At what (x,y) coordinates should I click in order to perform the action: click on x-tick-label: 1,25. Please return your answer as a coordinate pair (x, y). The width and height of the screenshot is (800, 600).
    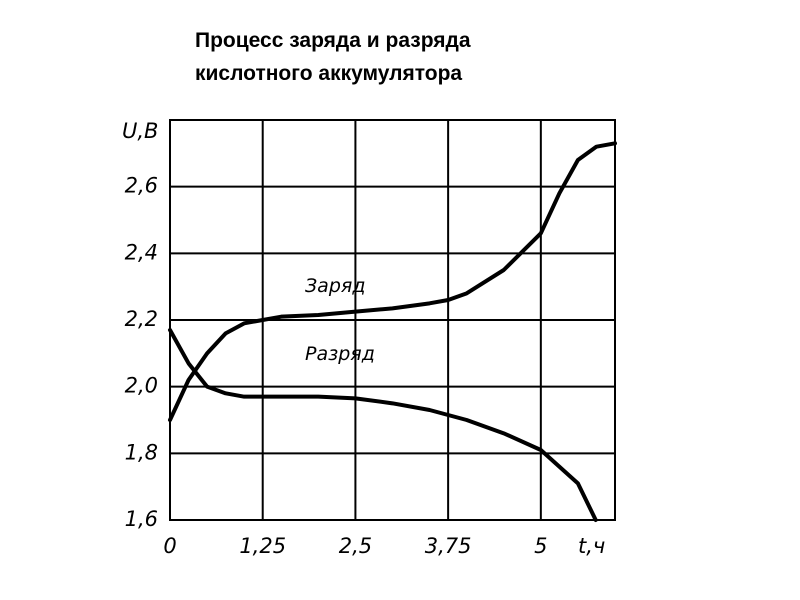
    Looking at the image, I should click on (262, 546).